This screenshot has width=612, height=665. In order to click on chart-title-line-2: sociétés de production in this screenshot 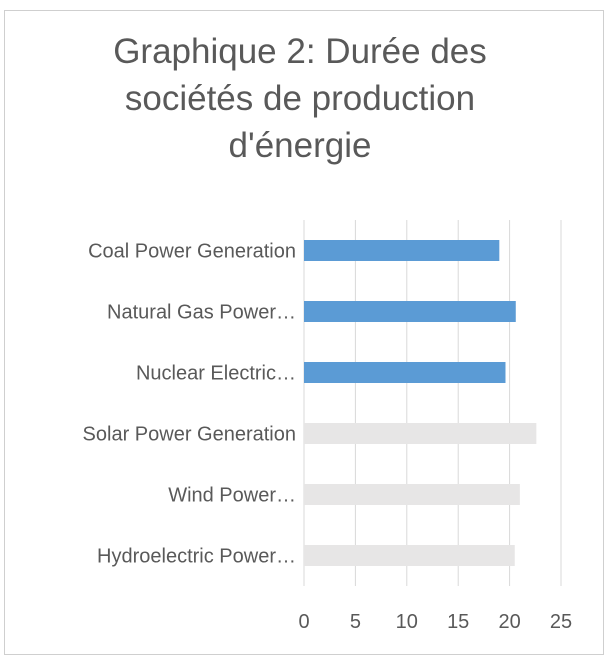, I will do `click(300, 98)`.